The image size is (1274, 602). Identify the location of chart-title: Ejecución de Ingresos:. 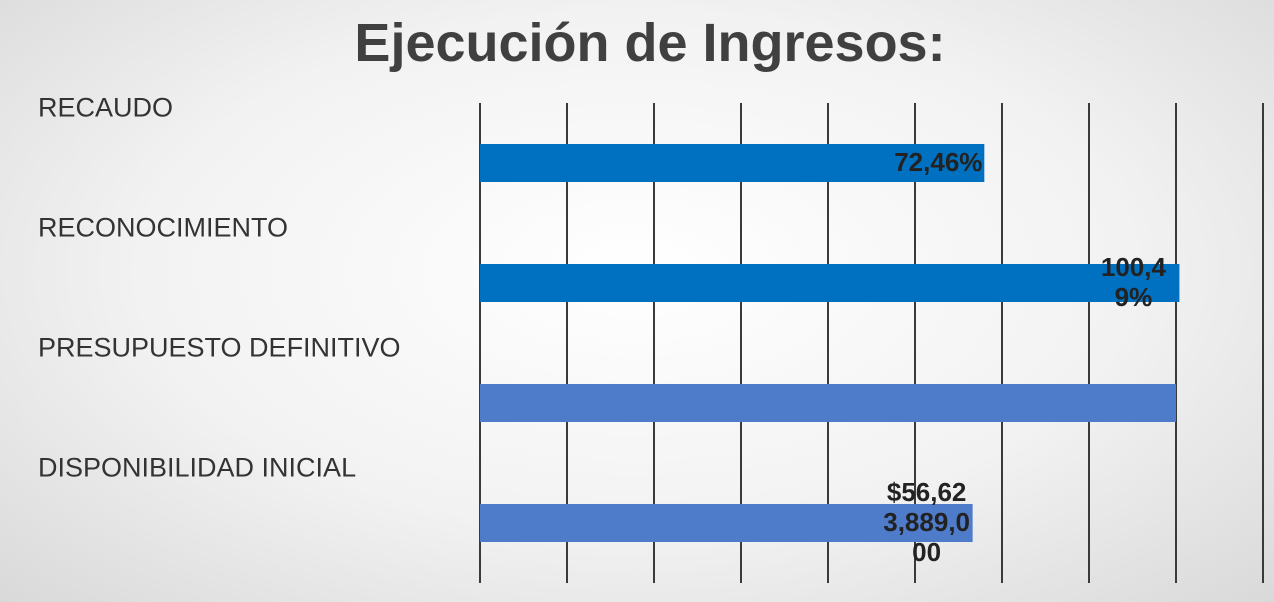
(650, 43).